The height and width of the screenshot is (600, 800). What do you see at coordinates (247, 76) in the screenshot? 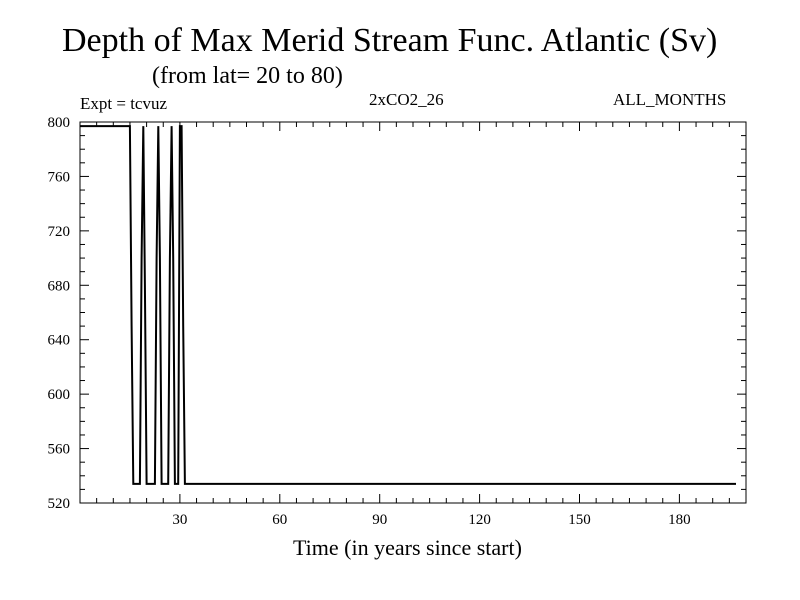
I see `chart-subtitle: (from lat= 20 to 80)` at bounding box center [247, 76].